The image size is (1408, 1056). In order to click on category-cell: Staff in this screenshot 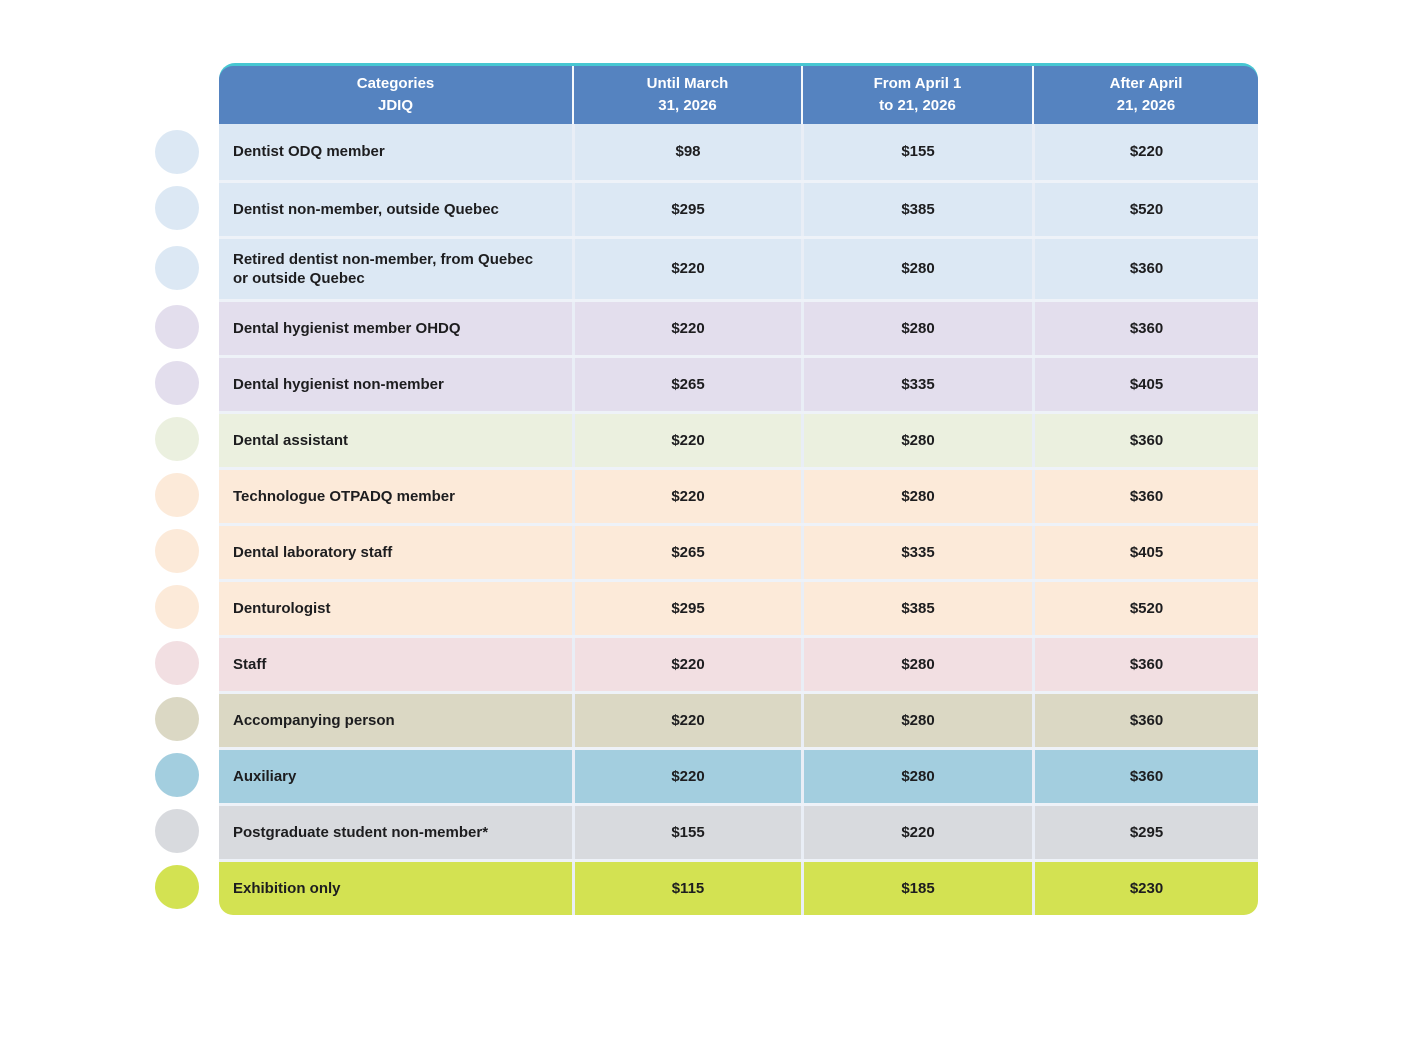, I will do `click(250, 664)`.